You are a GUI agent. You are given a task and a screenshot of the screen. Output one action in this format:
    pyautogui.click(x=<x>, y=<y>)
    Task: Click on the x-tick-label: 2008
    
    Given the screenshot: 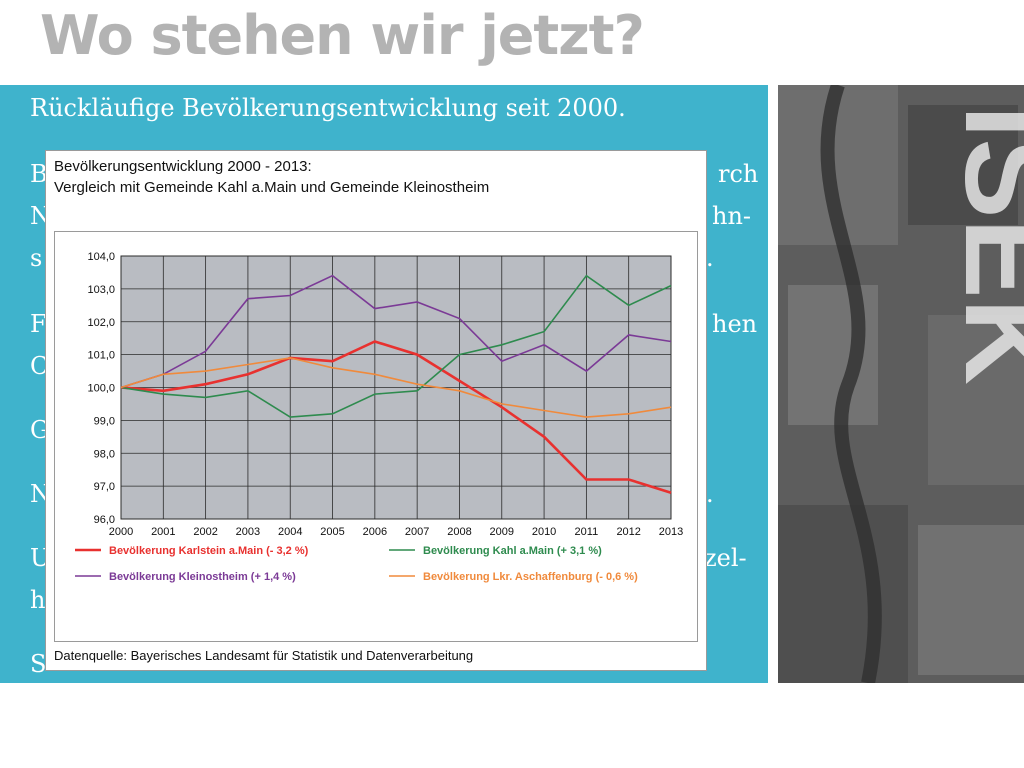 What is the action you would take?
    pyautogui.click(x=459, y=532)
    